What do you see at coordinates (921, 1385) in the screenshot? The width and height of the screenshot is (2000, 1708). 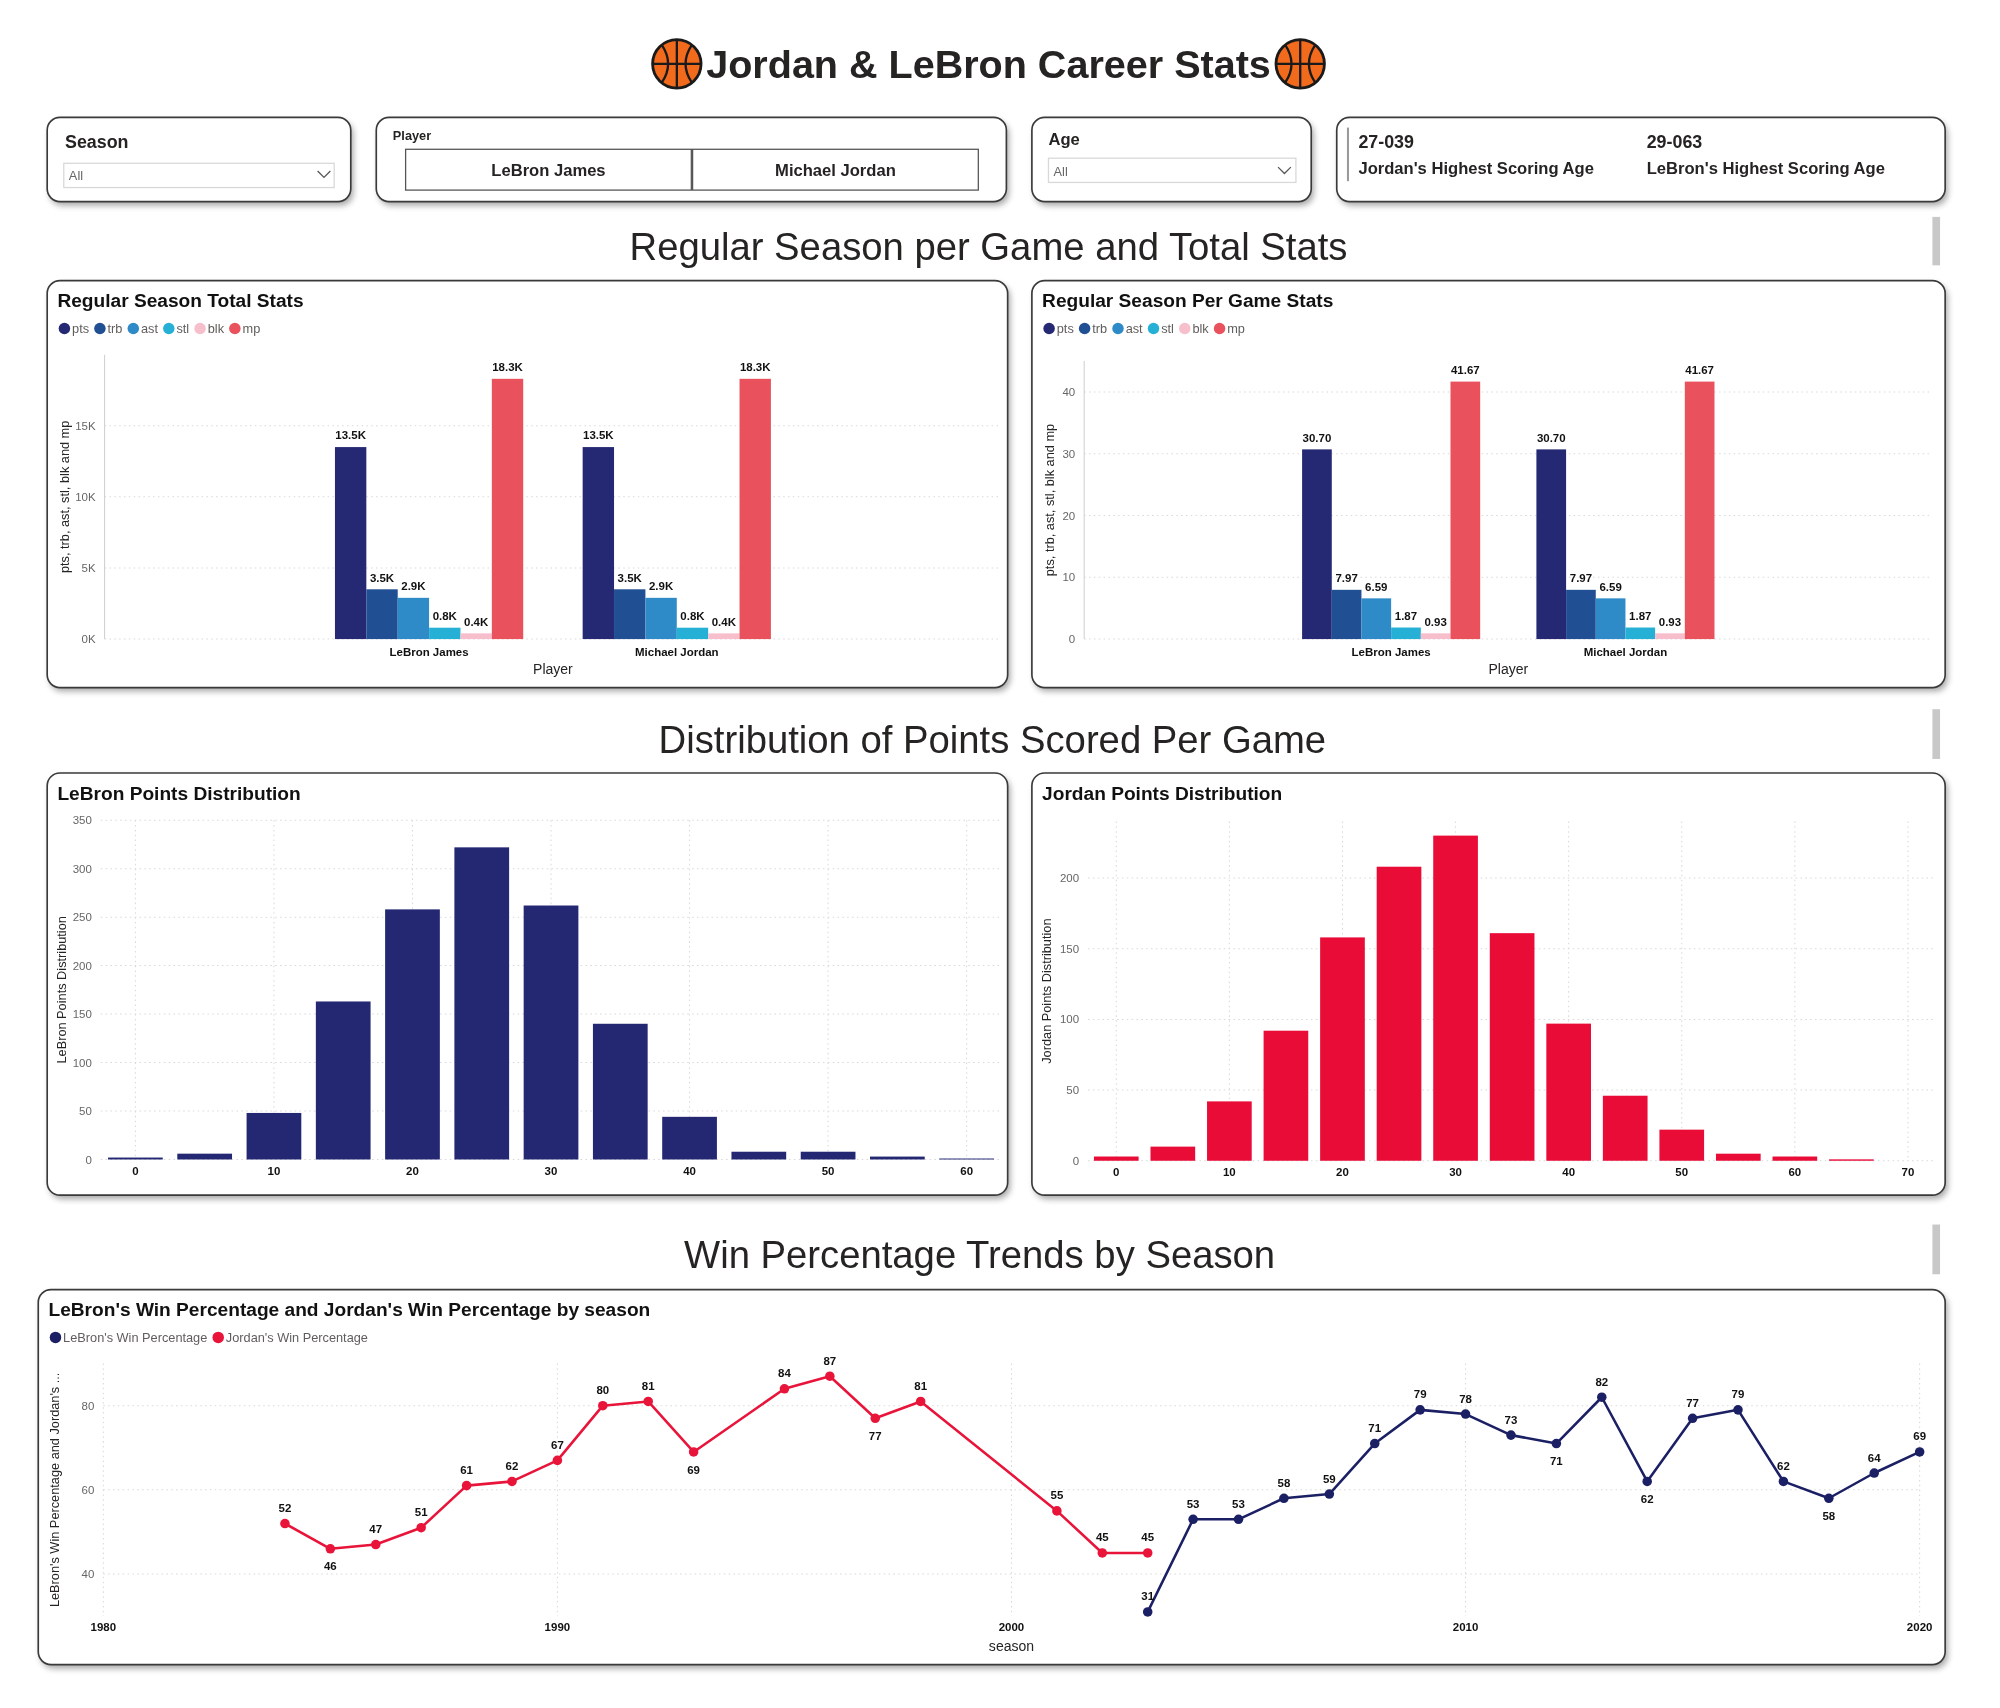 I see `data-label: 81` at bounding box center [921, 1385].